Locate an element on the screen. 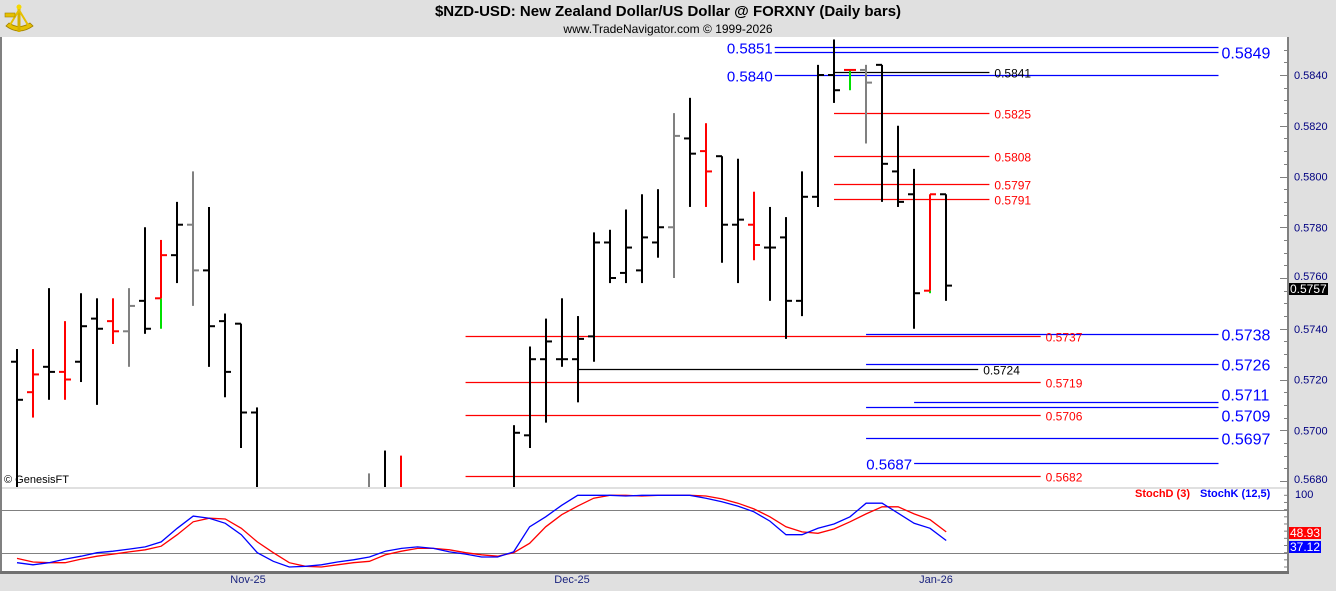 Image resolution: width=1336 pixels, height=591 pixels. stoch-panel is located at coordinates (644, 530).